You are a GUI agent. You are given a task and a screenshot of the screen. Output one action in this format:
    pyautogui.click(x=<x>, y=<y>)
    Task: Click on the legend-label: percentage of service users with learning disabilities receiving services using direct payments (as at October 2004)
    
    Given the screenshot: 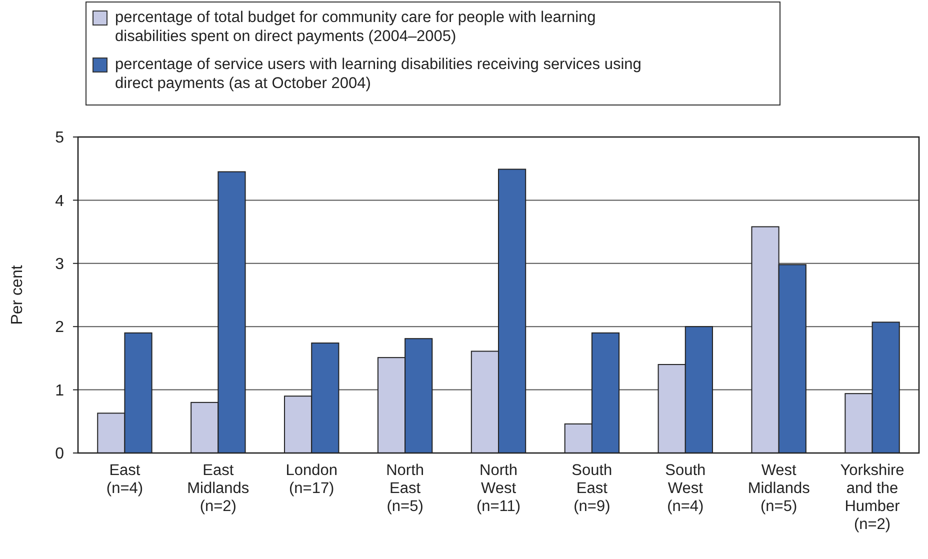 What is the action you would take?
    pyautogui.click(x=378, y=74)
    